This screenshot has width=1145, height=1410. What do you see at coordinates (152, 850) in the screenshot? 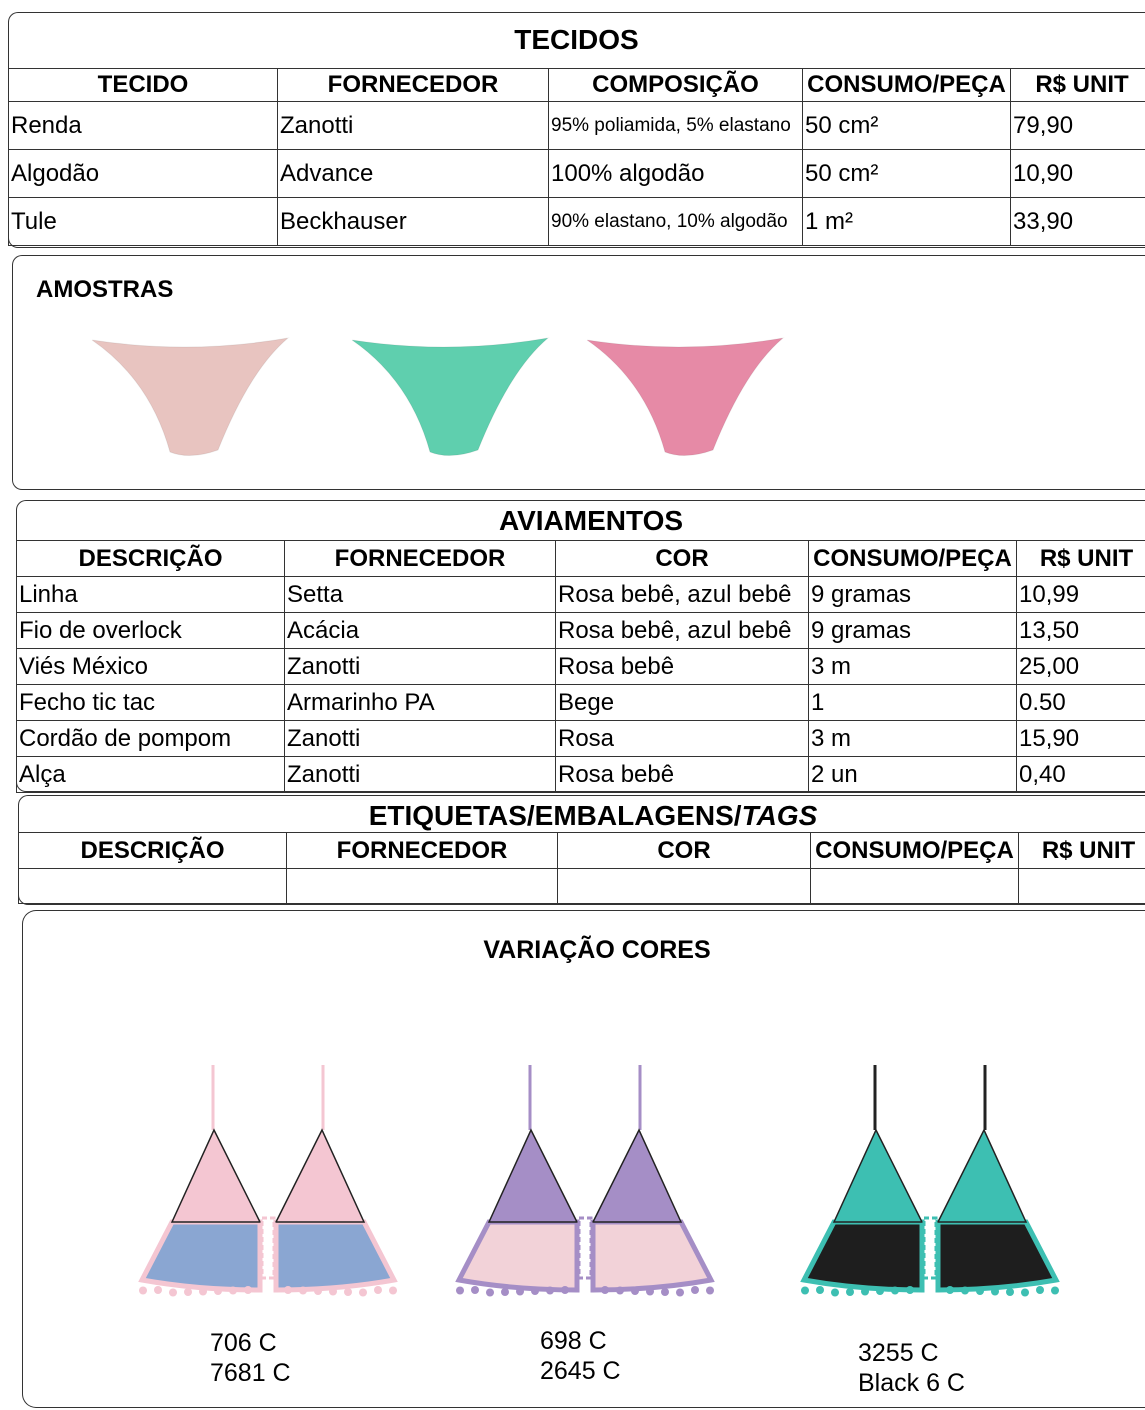
I see `header-cell: DESCRIÇÃO` at bounding box center [152, 850].